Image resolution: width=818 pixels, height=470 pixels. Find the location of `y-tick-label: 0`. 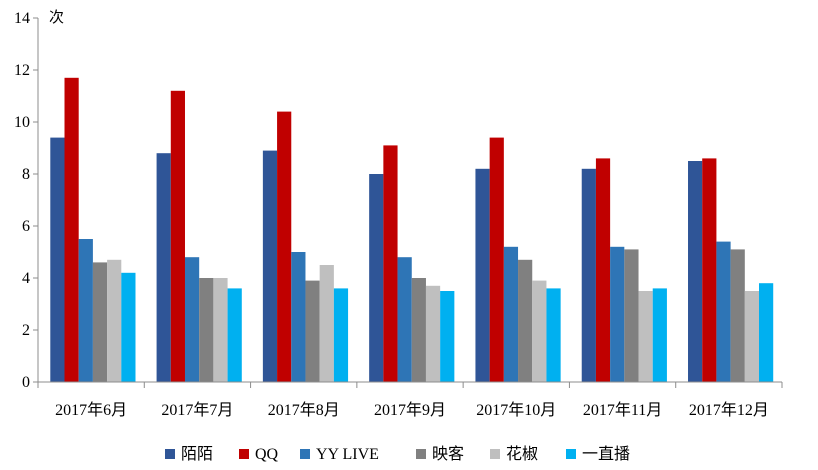

y-tick-label: 0 is located at coordinates (26, 382).